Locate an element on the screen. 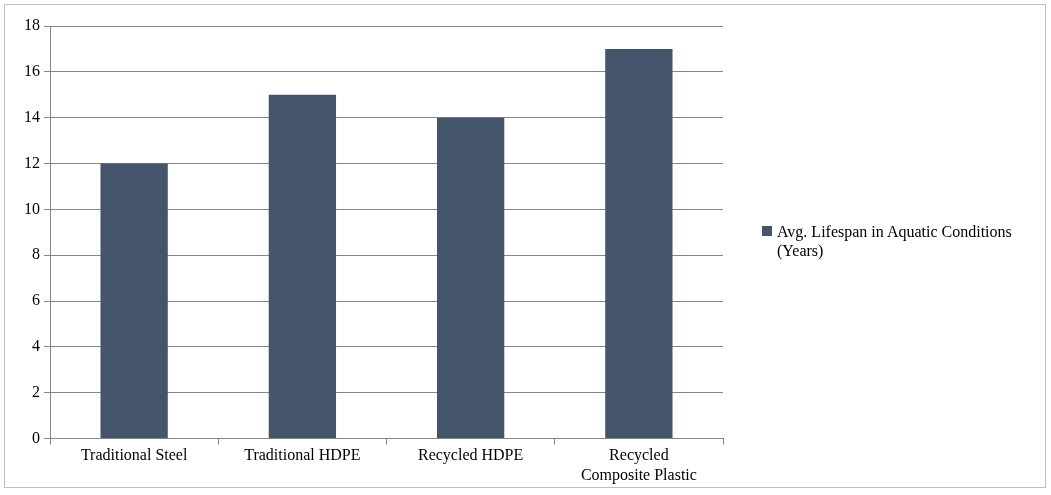 Image resolution: width=1051 pixels, height=495 pixels. y-tick-label: 8 is located at coordinates (36, 254).